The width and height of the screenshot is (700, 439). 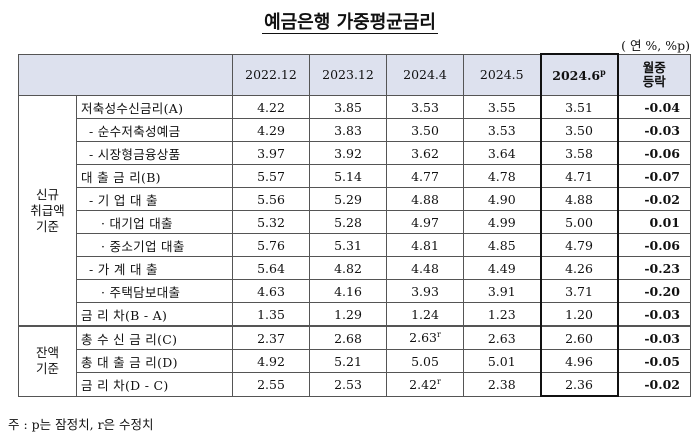 What do you see at coordinates (271, 268) in the screenshot?
I see `value-cell: 5.64` at bounding box center [271, 268].